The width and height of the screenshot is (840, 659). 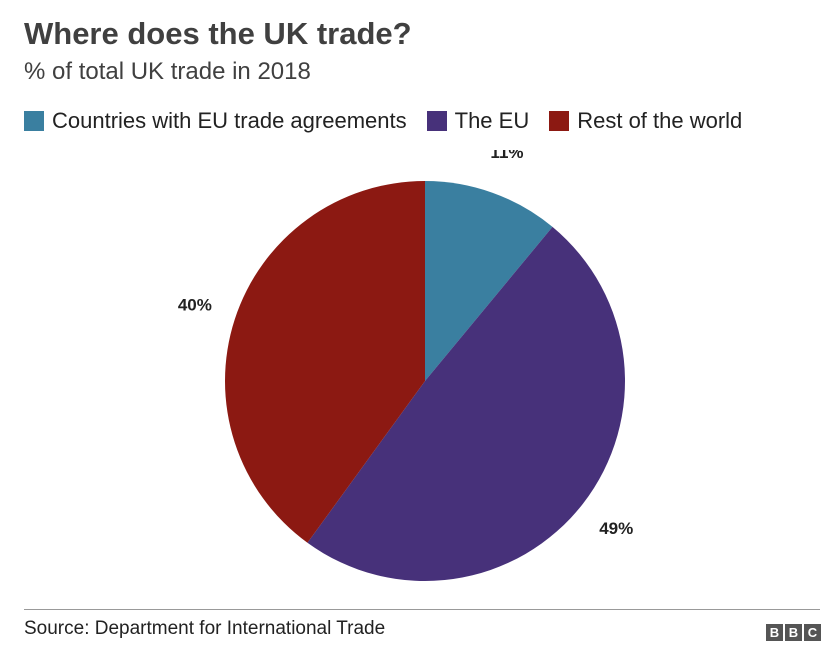 What do you see at coordinates (489, 281) in the screenshot?
I see `pie-slice-eu-agreements` at bounding box center [489, 281].